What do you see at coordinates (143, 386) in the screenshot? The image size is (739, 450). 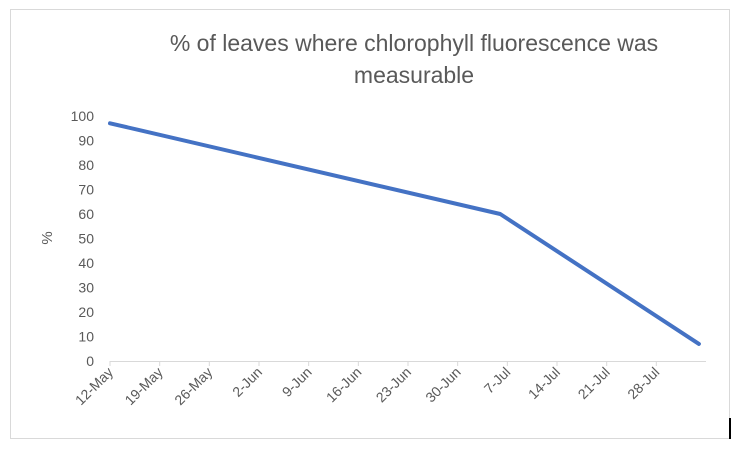 I see `x-tick-label: 19-May` at bounding box center [143, 386].